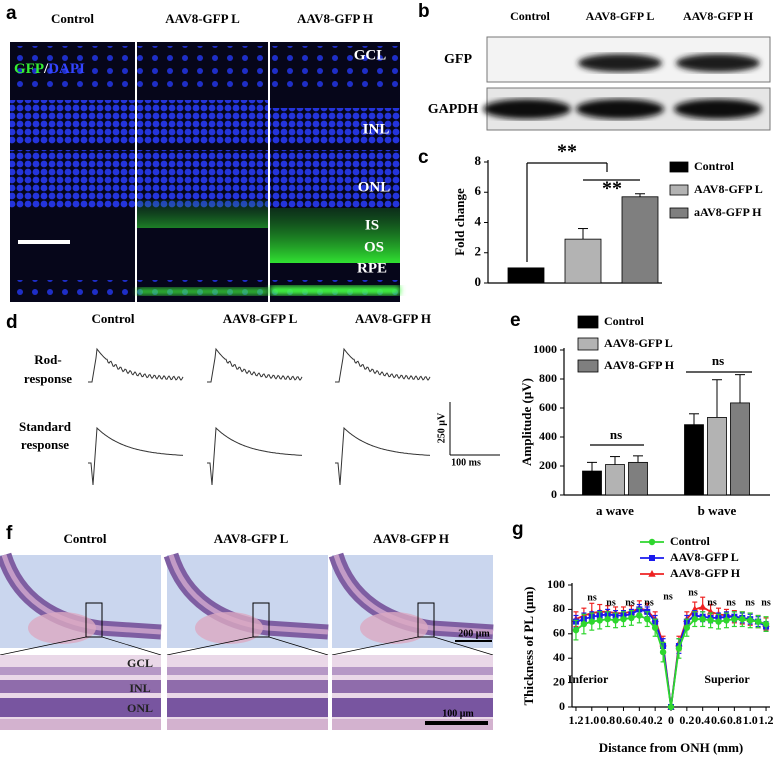 The height and width of the screenshot is (763, 778). I want to click on significance-label: **, so click(612, 189).